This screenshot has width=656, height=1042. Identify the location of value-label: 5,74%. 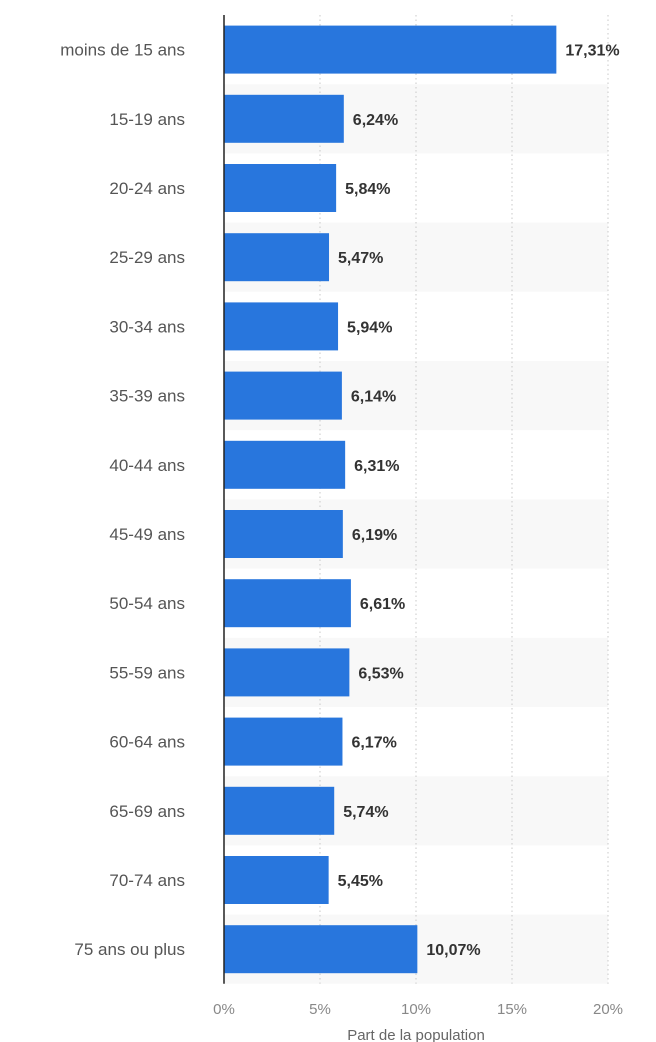
(365, 812).